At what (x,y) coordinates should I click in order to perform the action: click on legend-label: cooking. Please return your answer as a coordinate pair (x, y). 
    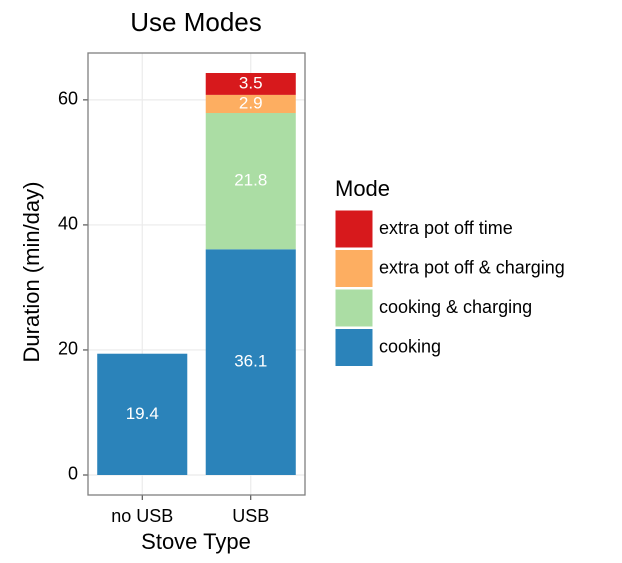
    Looking at the image, I should click on (410, 346).